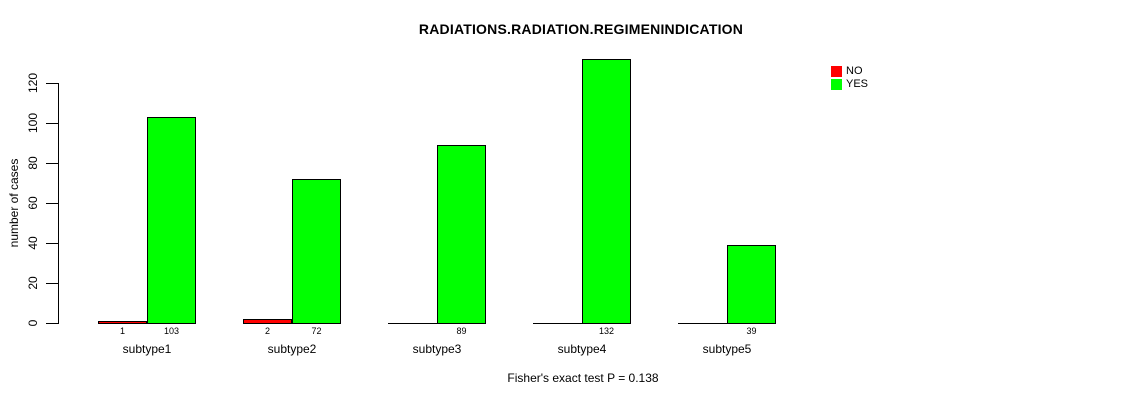  I want to click on bar-yes-subtype2, so click(316, 251).